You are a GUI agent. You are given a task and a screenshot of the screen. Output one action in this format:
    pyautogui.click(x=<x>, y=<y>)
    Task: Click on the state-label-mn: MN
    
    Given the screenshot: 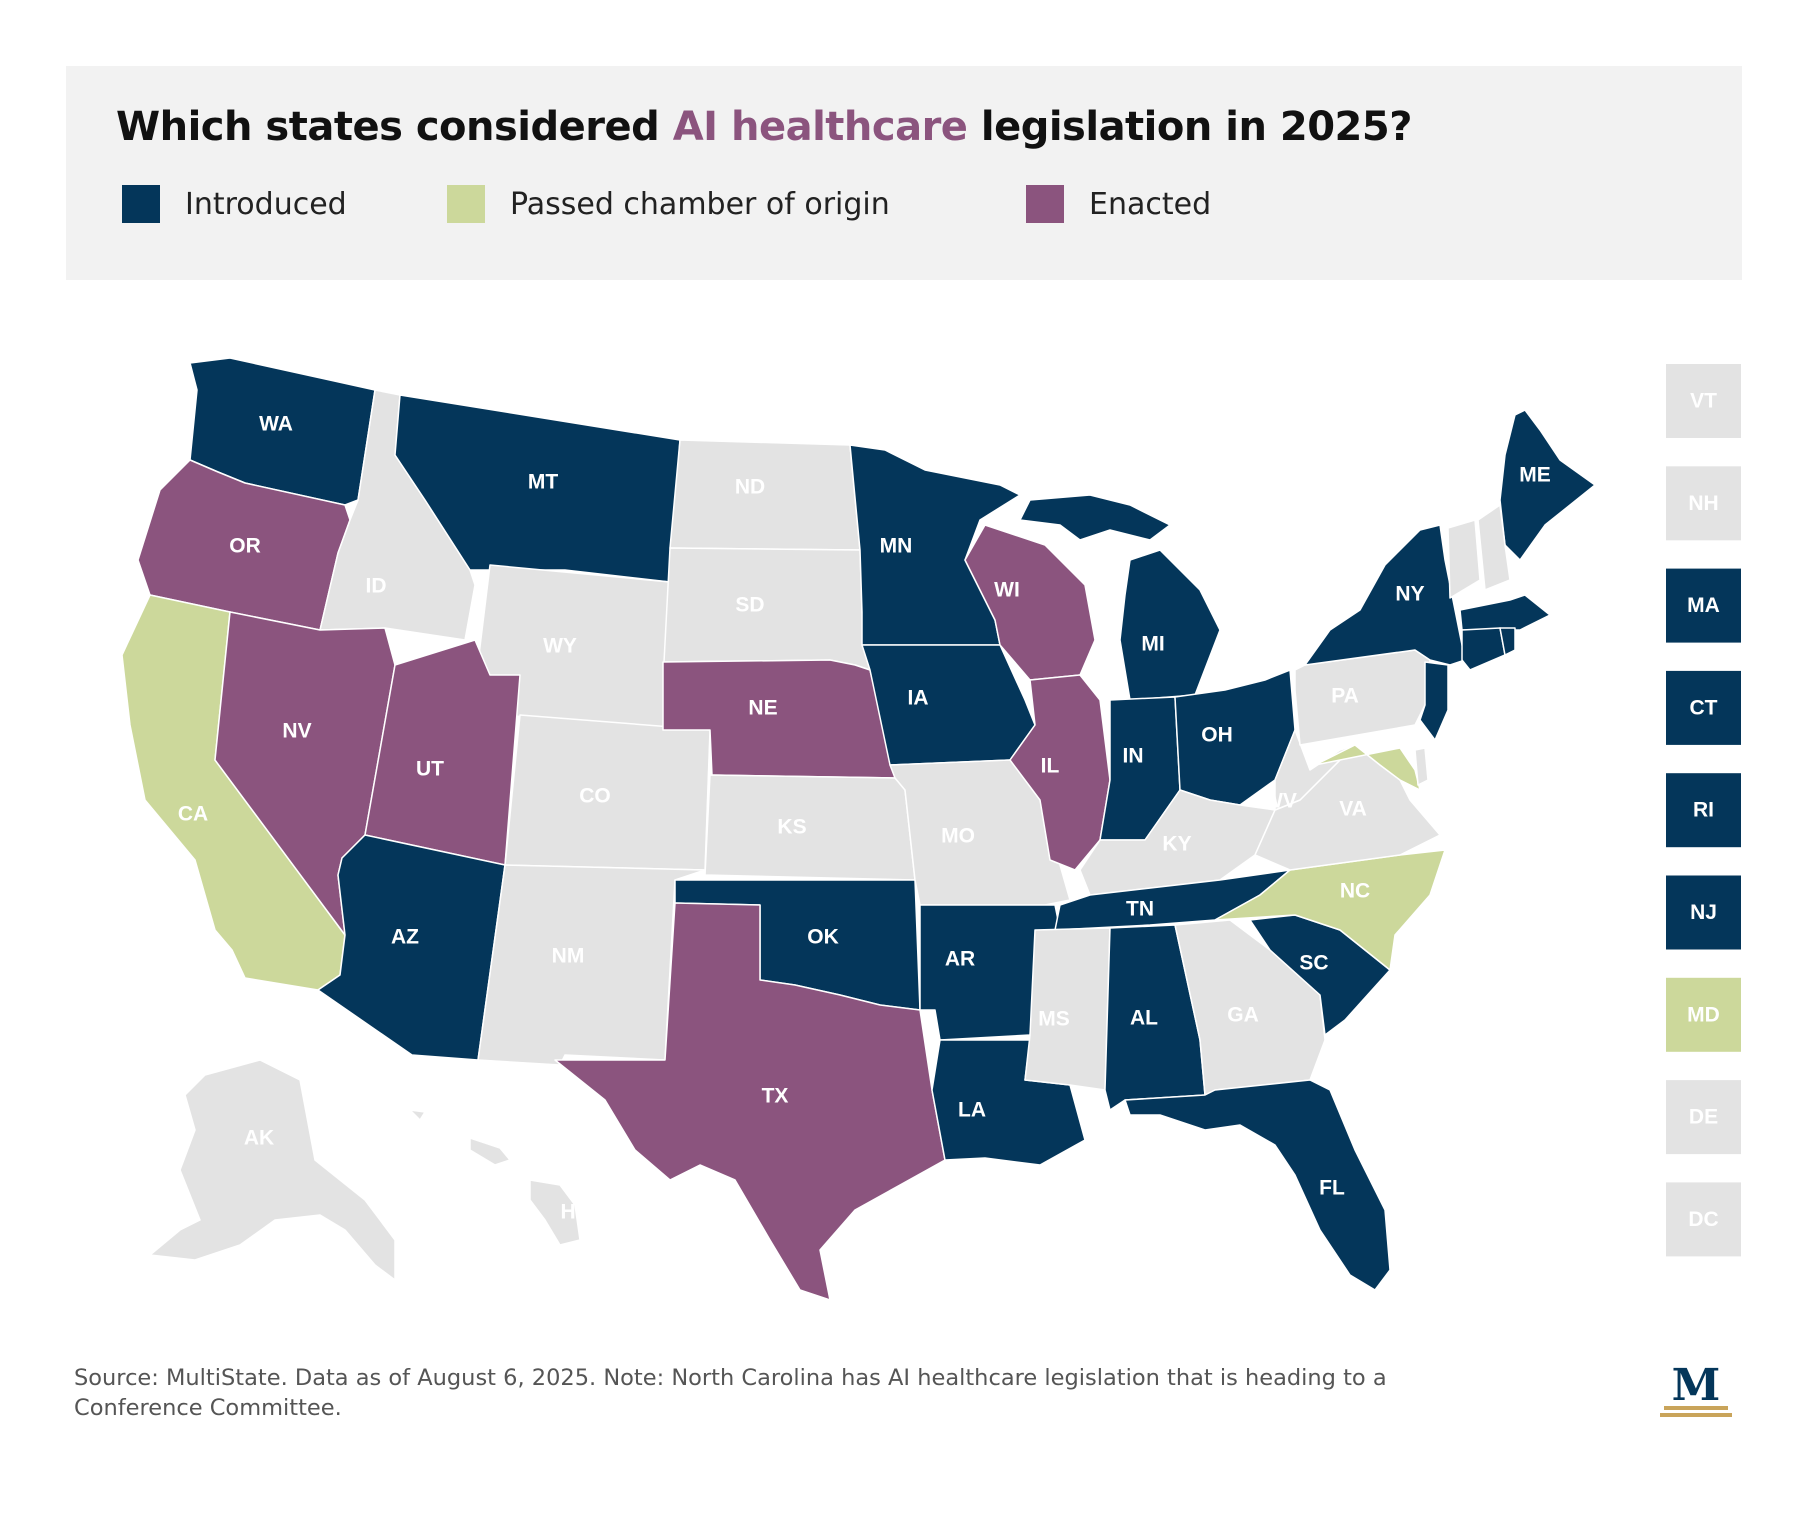 What is the action you would take?
    pyautogui.click(x=896, y=546)
    